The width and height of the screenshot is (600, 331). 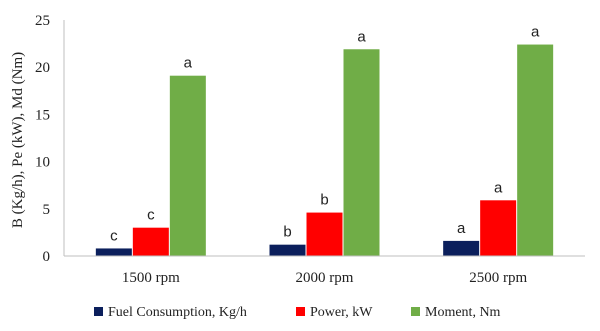 What do you see at coordinates (341, 312) in the screenshot?
I see `legend-label: Power, kW` at bounding box center [341, 312].